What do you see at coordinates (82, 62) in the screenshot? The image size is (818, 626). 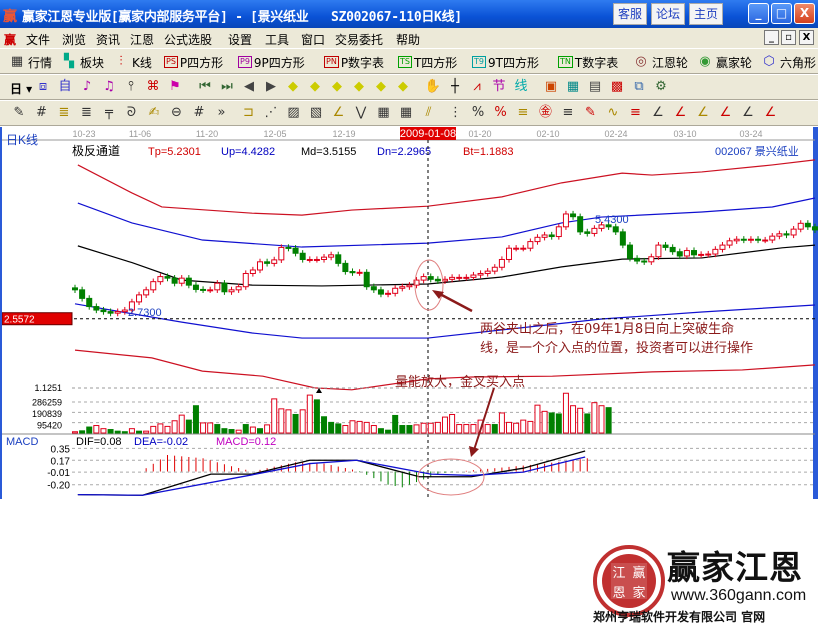 I see `toolbar-板块: ▚ 板块` at bounding box center [82, 62].